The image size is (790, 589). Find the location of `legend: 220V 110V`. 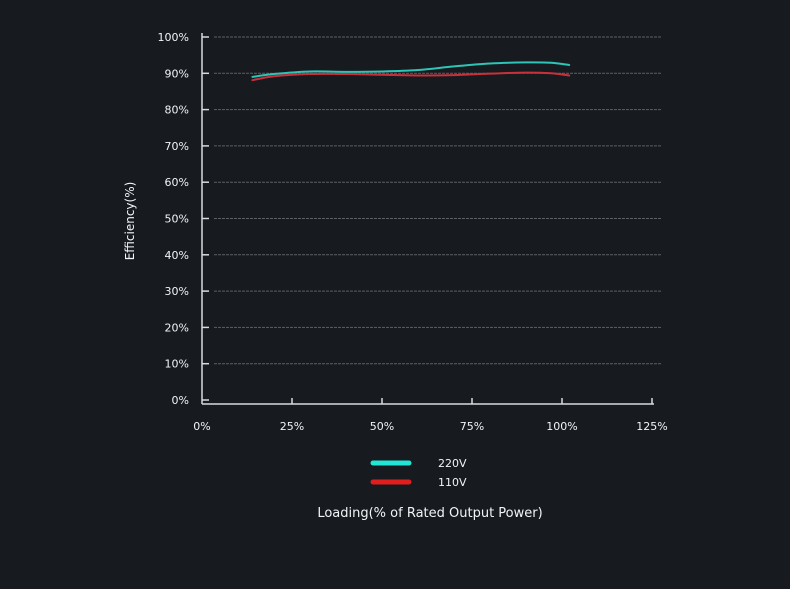

legend: 220V 110V is located at coordinates (418, 473).